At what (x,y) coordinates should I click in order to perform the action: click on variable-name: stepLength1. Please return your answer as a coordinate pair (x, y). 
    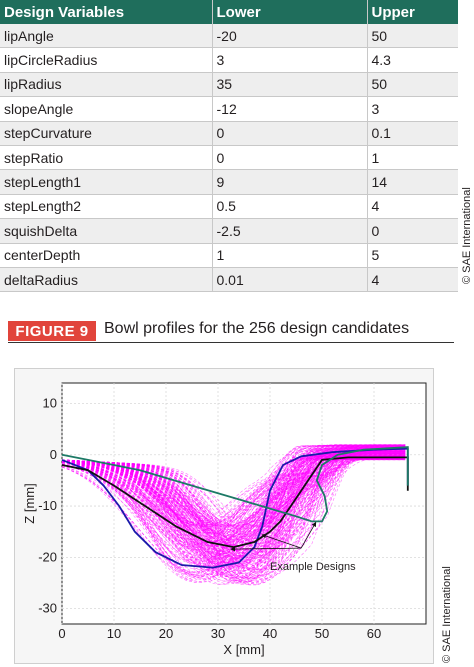
    Looking at the image, I should click on (106, 182).